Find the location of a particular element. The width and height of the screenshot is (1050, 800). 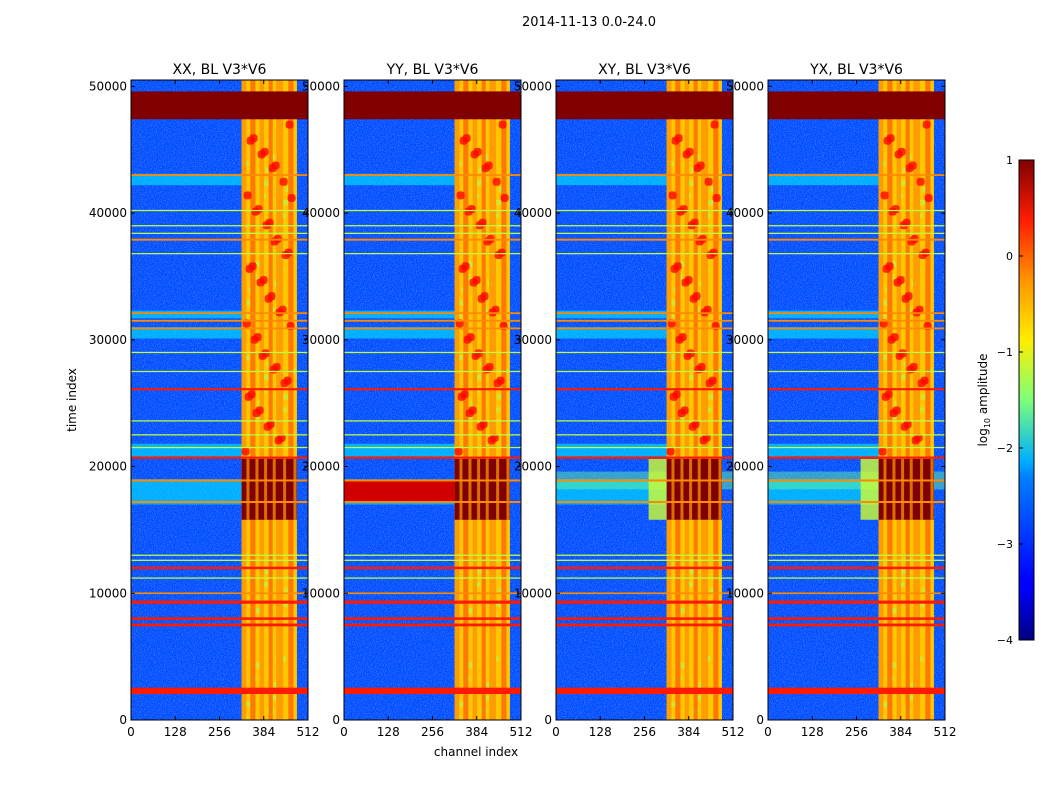

panel-title: XY, BL V3*V6 is located at coordinates (644, 70).